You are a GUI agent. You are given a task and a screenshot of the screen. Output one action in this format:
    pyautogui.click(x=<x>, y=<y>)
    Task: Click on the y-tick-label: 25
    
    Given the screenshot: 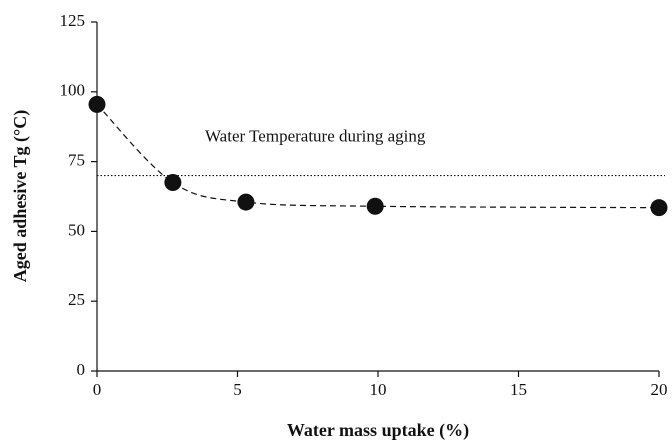 What is the action you would take?
    pyautogui.click(x=76, y=299)
    